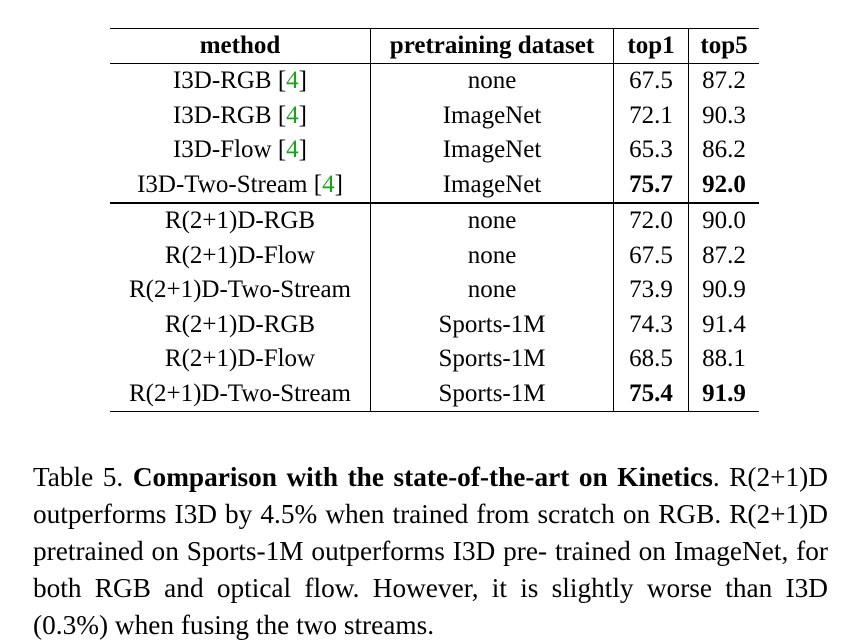 The height and width of the screenshot is (644, 842). What do you see at coordinates (651, 394) in the screenshot?
I see `cell-top1: 75.4` at bounding box center [651, 394].